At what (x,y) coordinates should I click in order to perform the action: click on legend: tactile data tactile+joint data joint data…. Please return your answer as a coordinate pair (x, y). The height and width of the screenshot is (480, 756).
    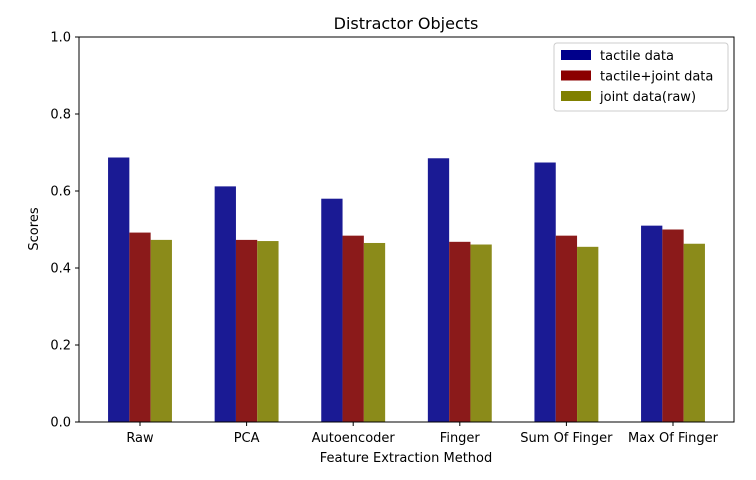
    Looking at the image, I should click on (641, 77).